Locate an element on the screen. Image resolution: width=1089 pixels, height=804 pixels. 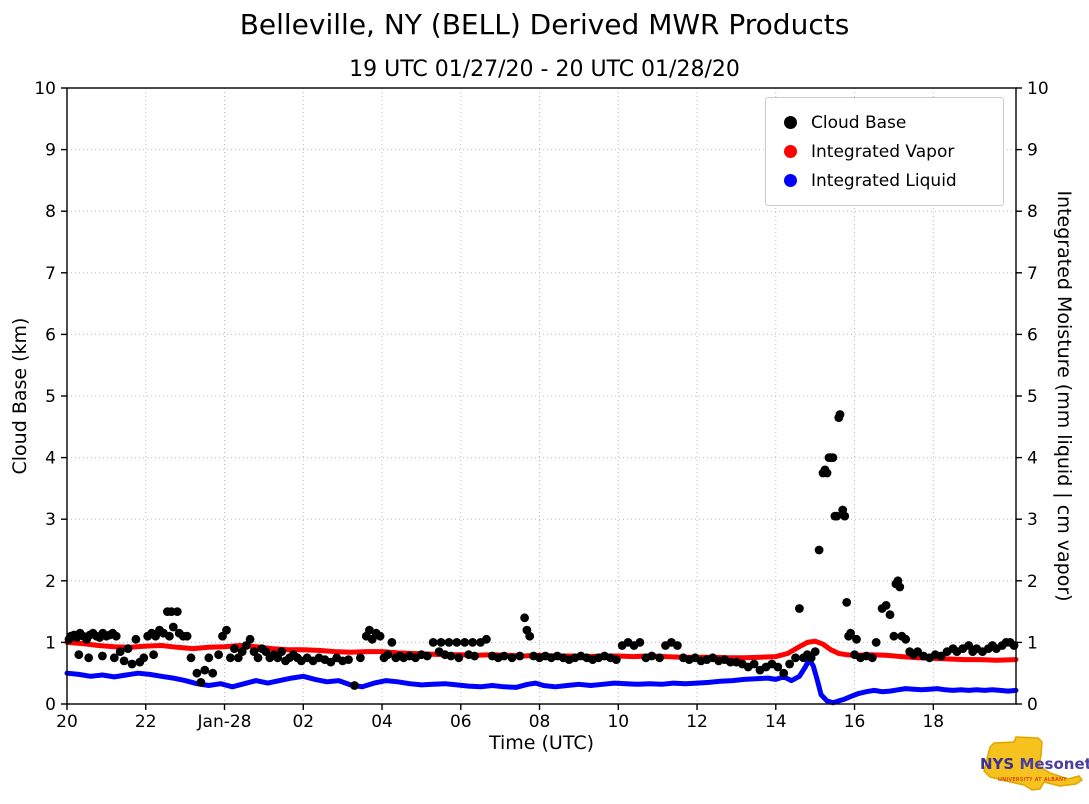
svg-text: 22 is located at coordinates (146, 722).